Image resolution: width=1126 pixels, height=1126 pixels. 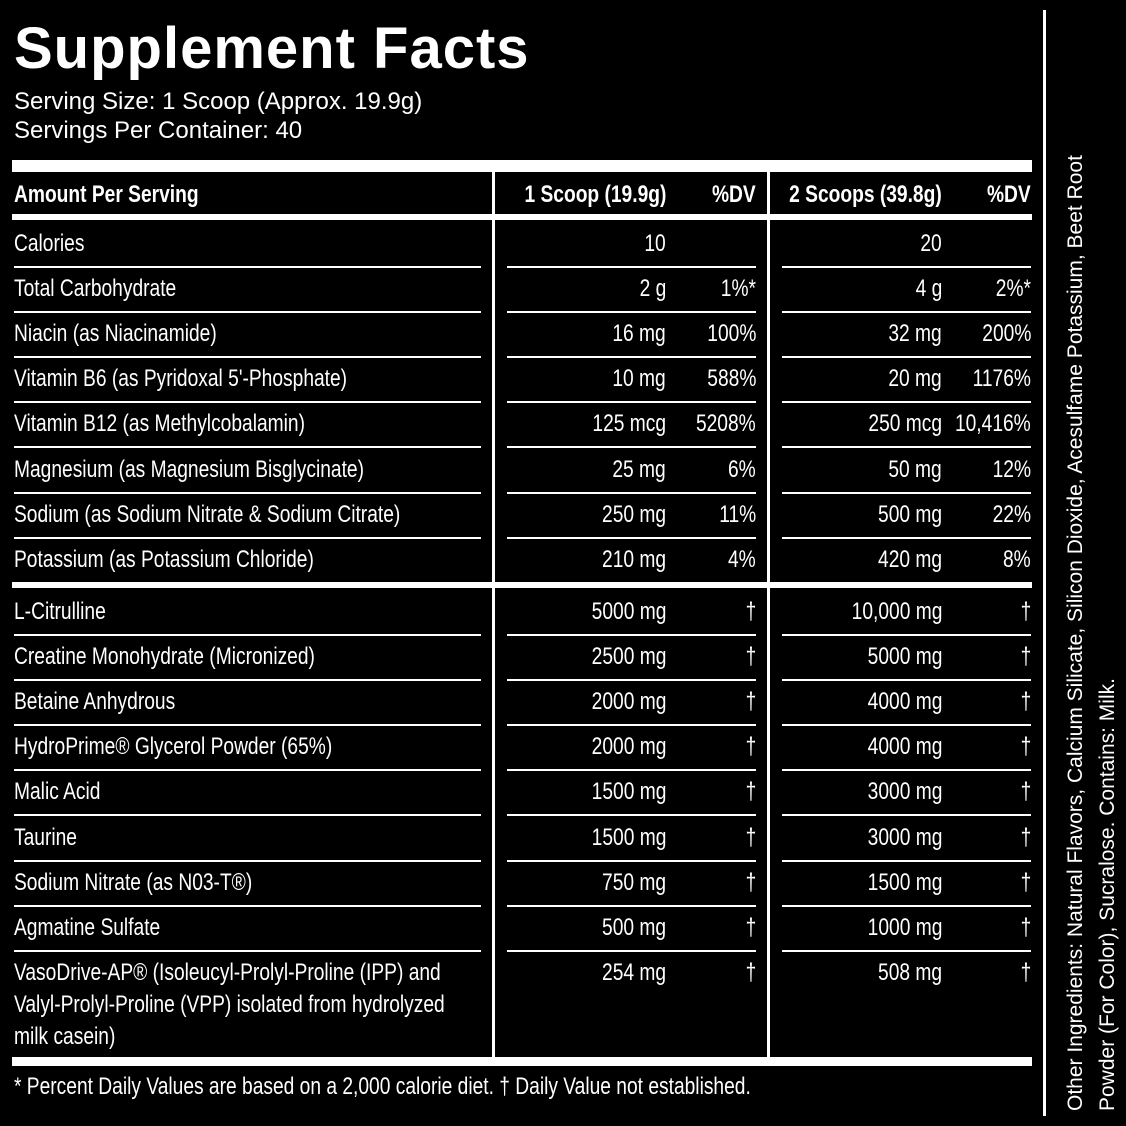 I want to click on nutrient-name: Magnesium (as Magnesium Bisglycinate), so click(x=189, y=469).